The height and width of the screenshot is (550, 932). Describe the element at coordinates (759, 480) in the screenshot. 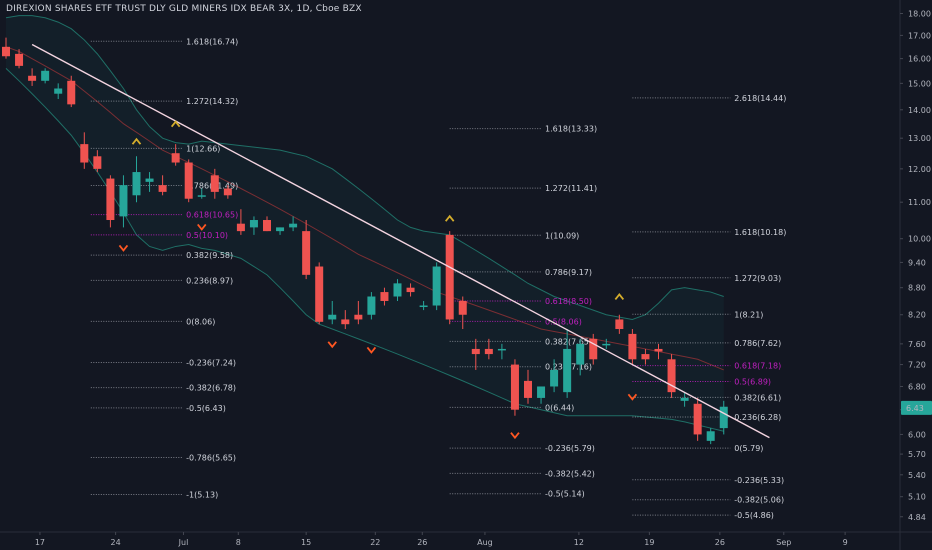

I see `fib-level-label: -0.236(5.33)` at that location.